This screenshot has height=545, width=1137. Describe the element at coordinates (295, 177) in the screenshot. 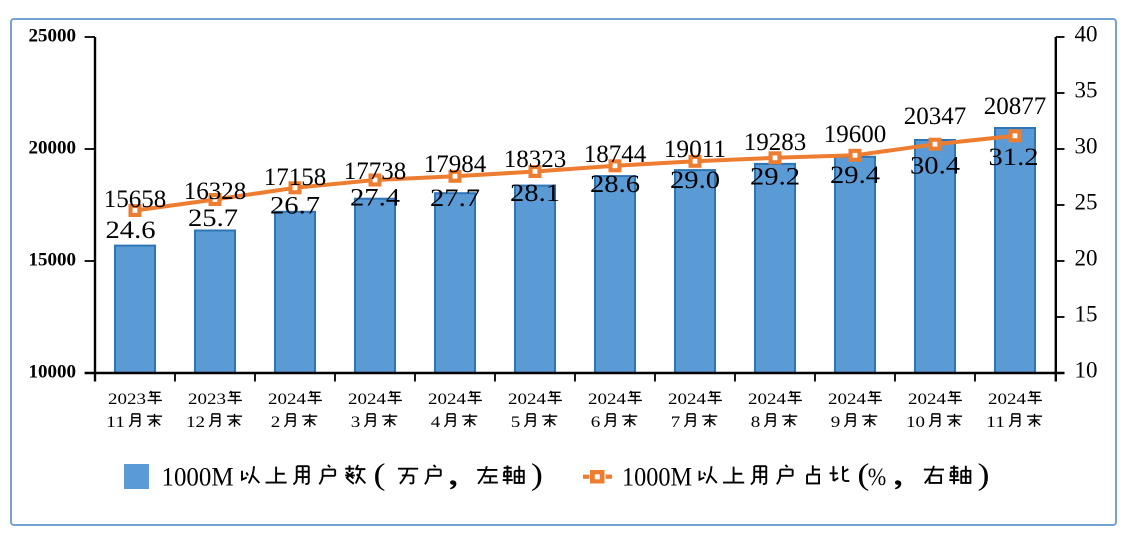

I see `svg-text: 17158` at that location.